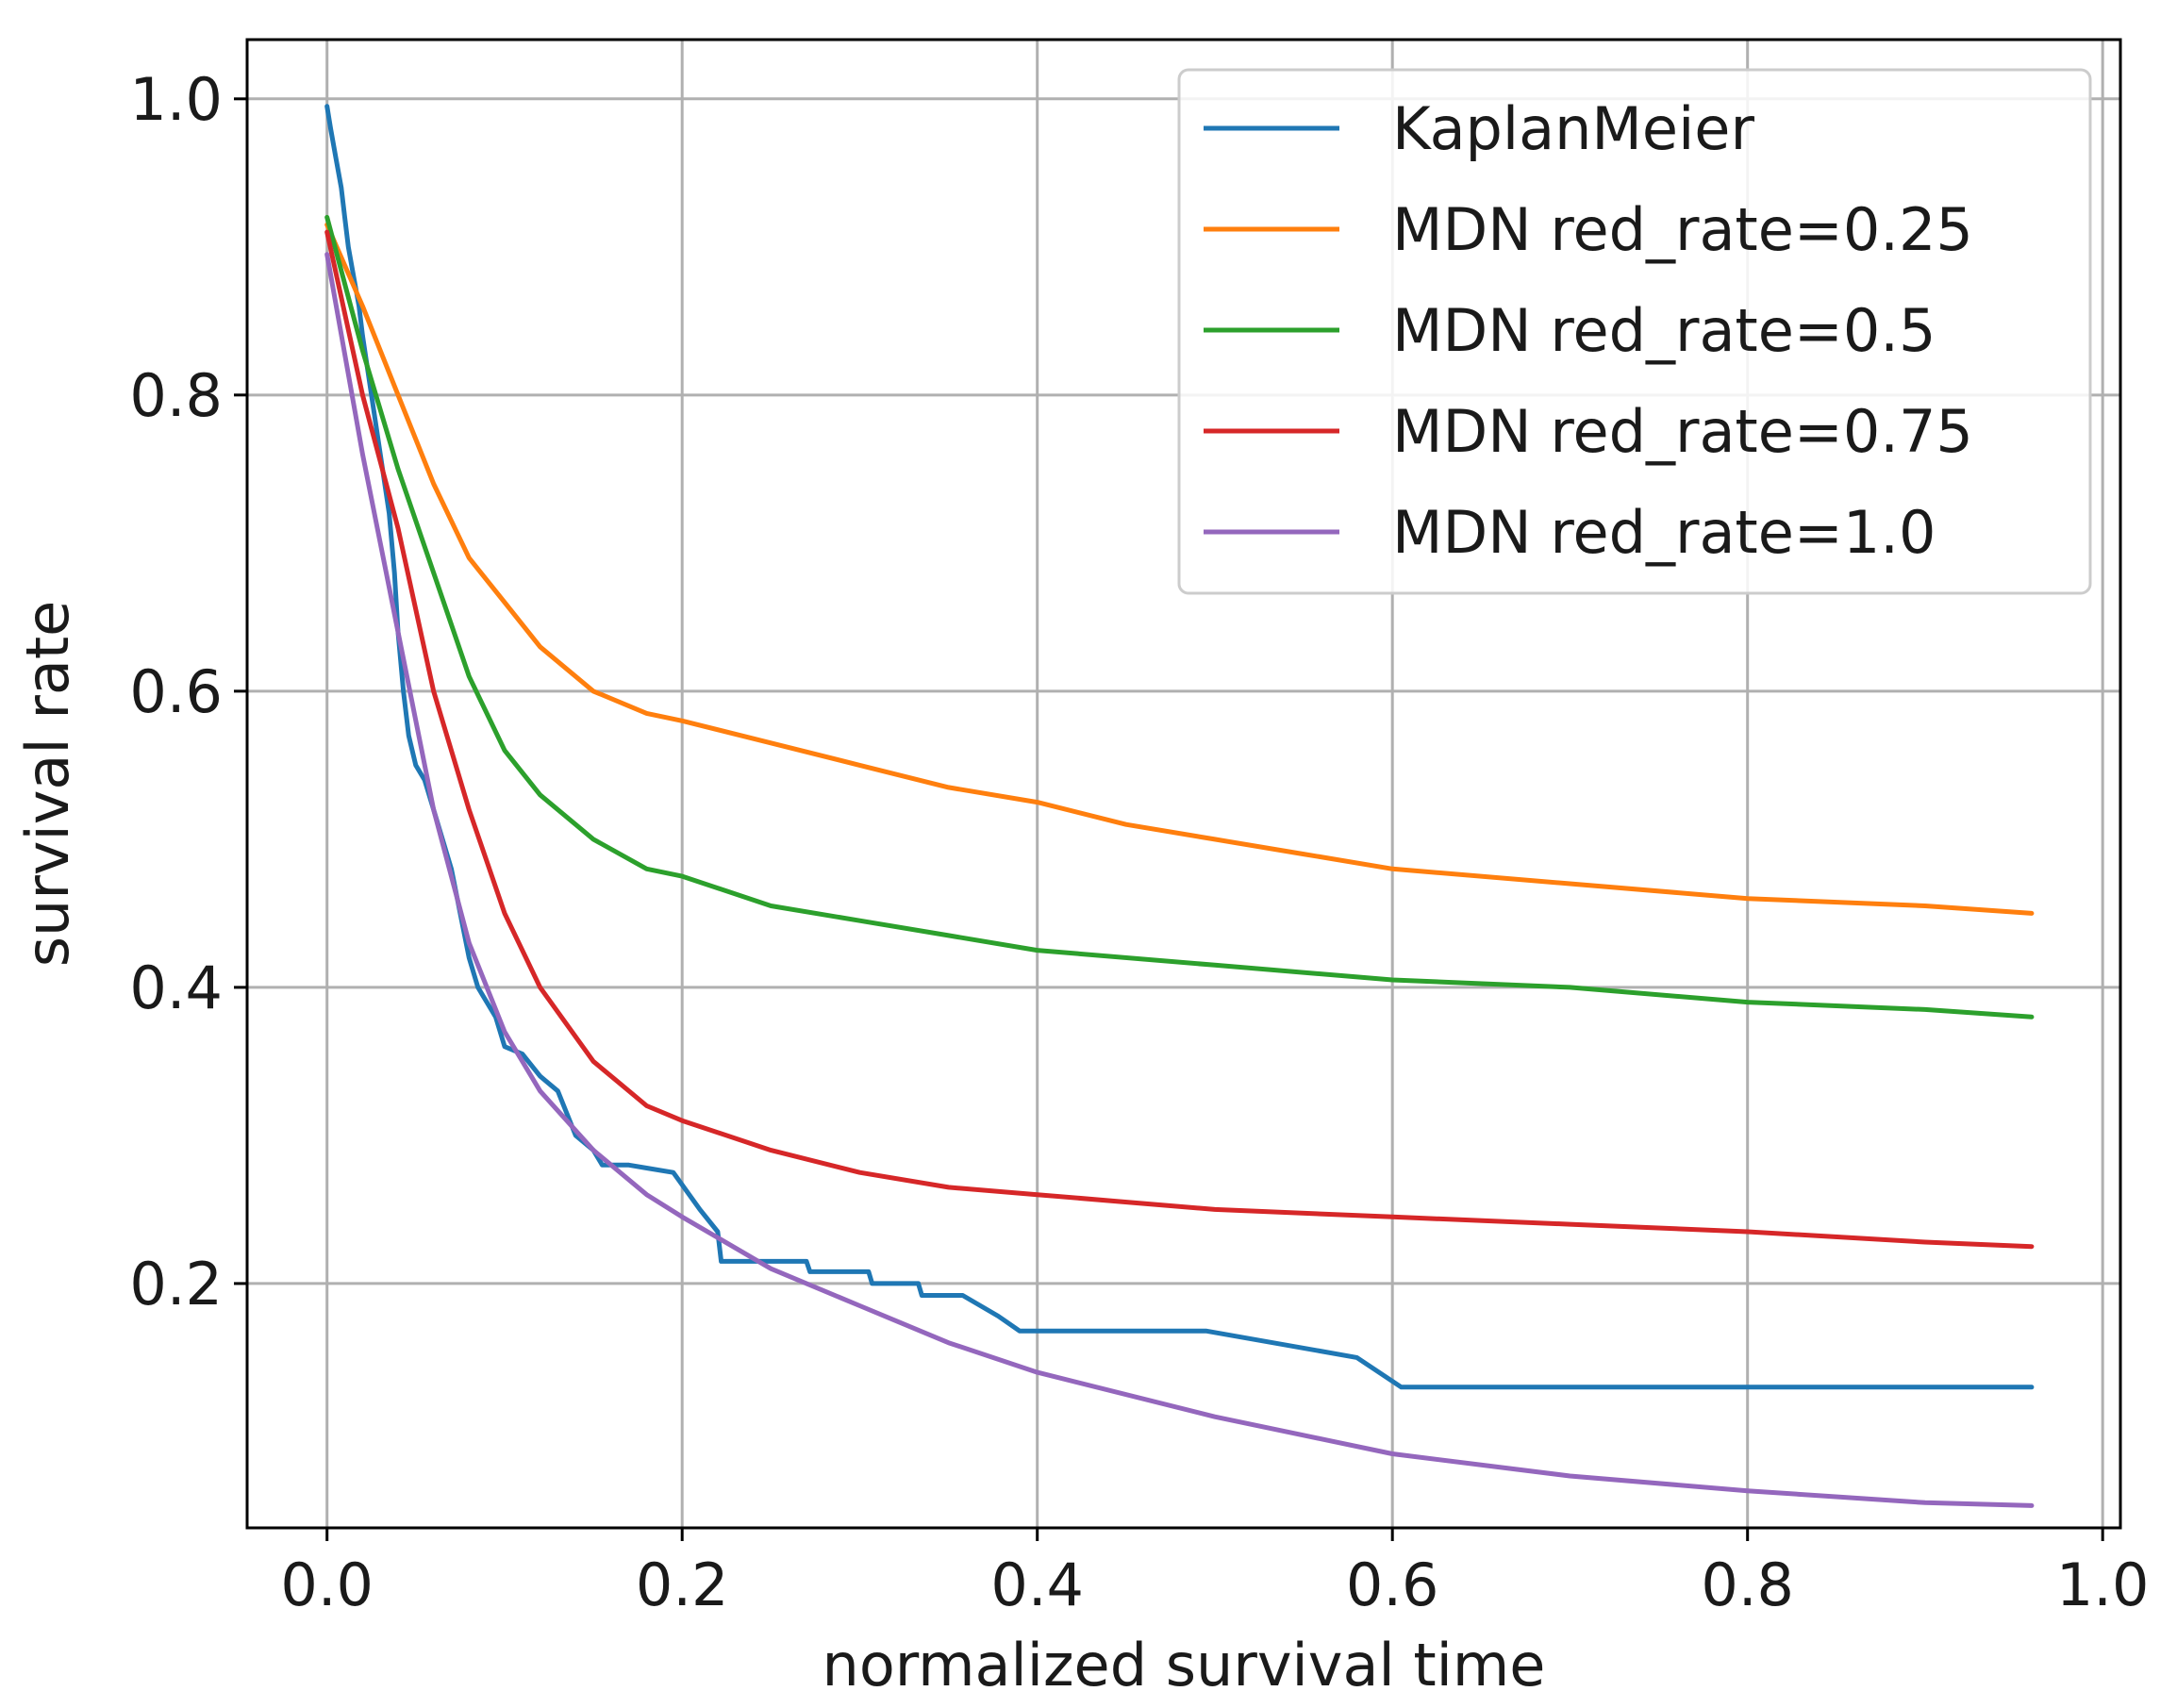 This screenshot has height=1708, width=2177. I want to click on legend-entry-label: MDN red_rate=0.75, so click(1682, 431).